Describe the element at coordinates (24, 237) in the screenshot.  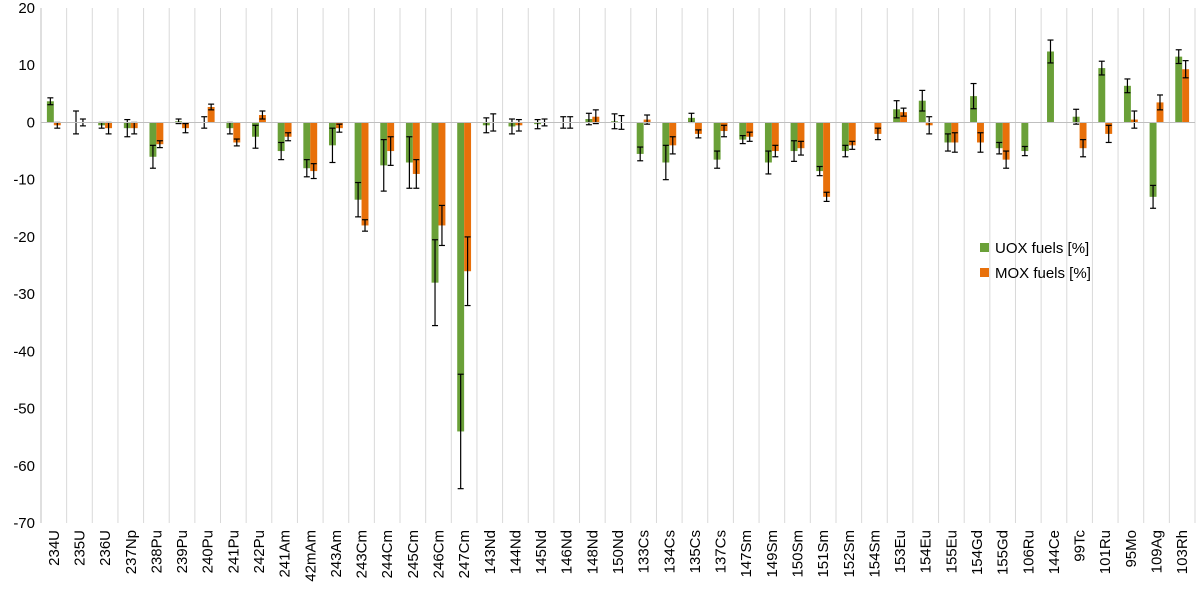
I see `y-tick-label: -20` at that location.